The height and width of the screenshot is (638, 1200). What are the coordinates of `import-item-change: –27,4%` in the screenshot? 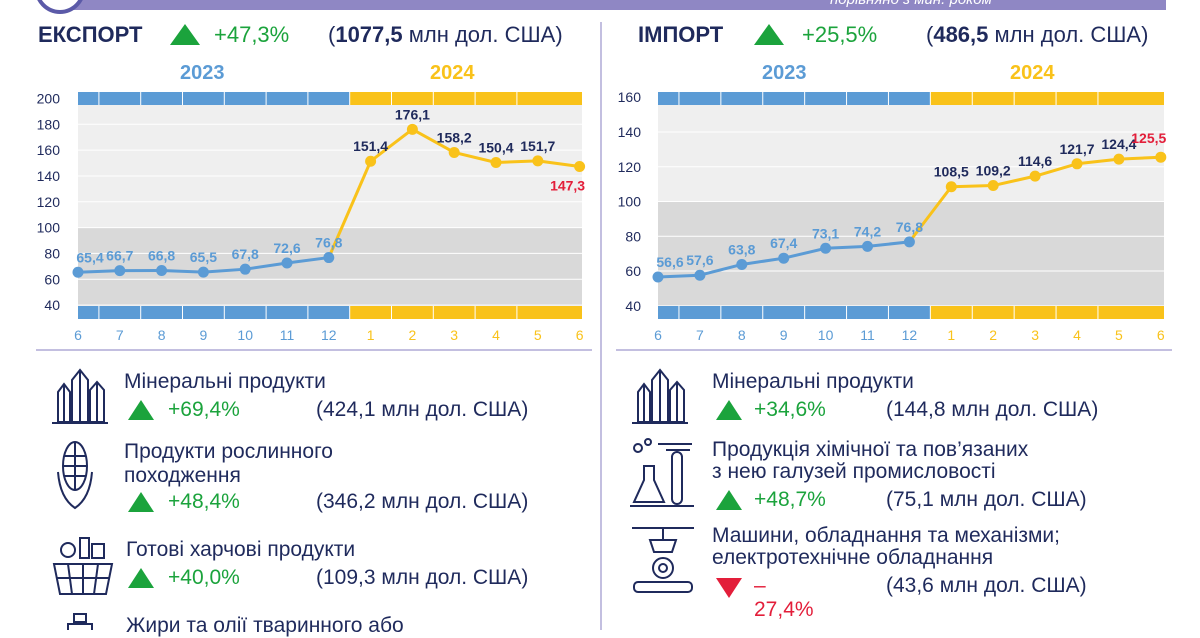 It's located at (784, 598).